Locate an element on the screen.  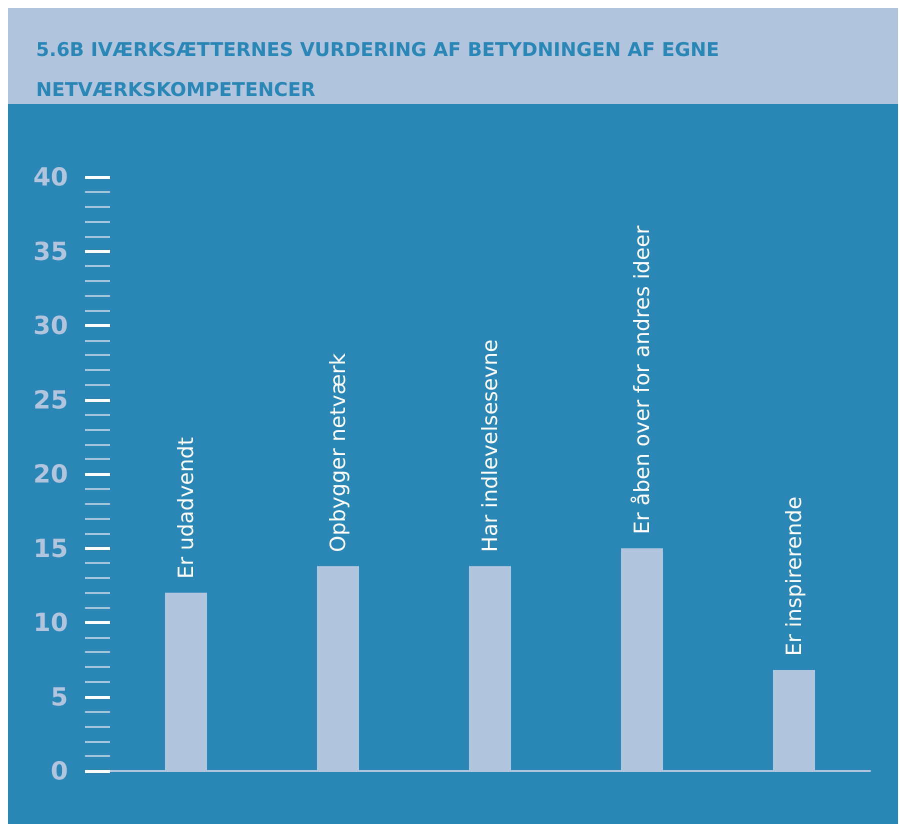
x-tick-label: Har indlevelsesevne is located at coordinates (490, 445).